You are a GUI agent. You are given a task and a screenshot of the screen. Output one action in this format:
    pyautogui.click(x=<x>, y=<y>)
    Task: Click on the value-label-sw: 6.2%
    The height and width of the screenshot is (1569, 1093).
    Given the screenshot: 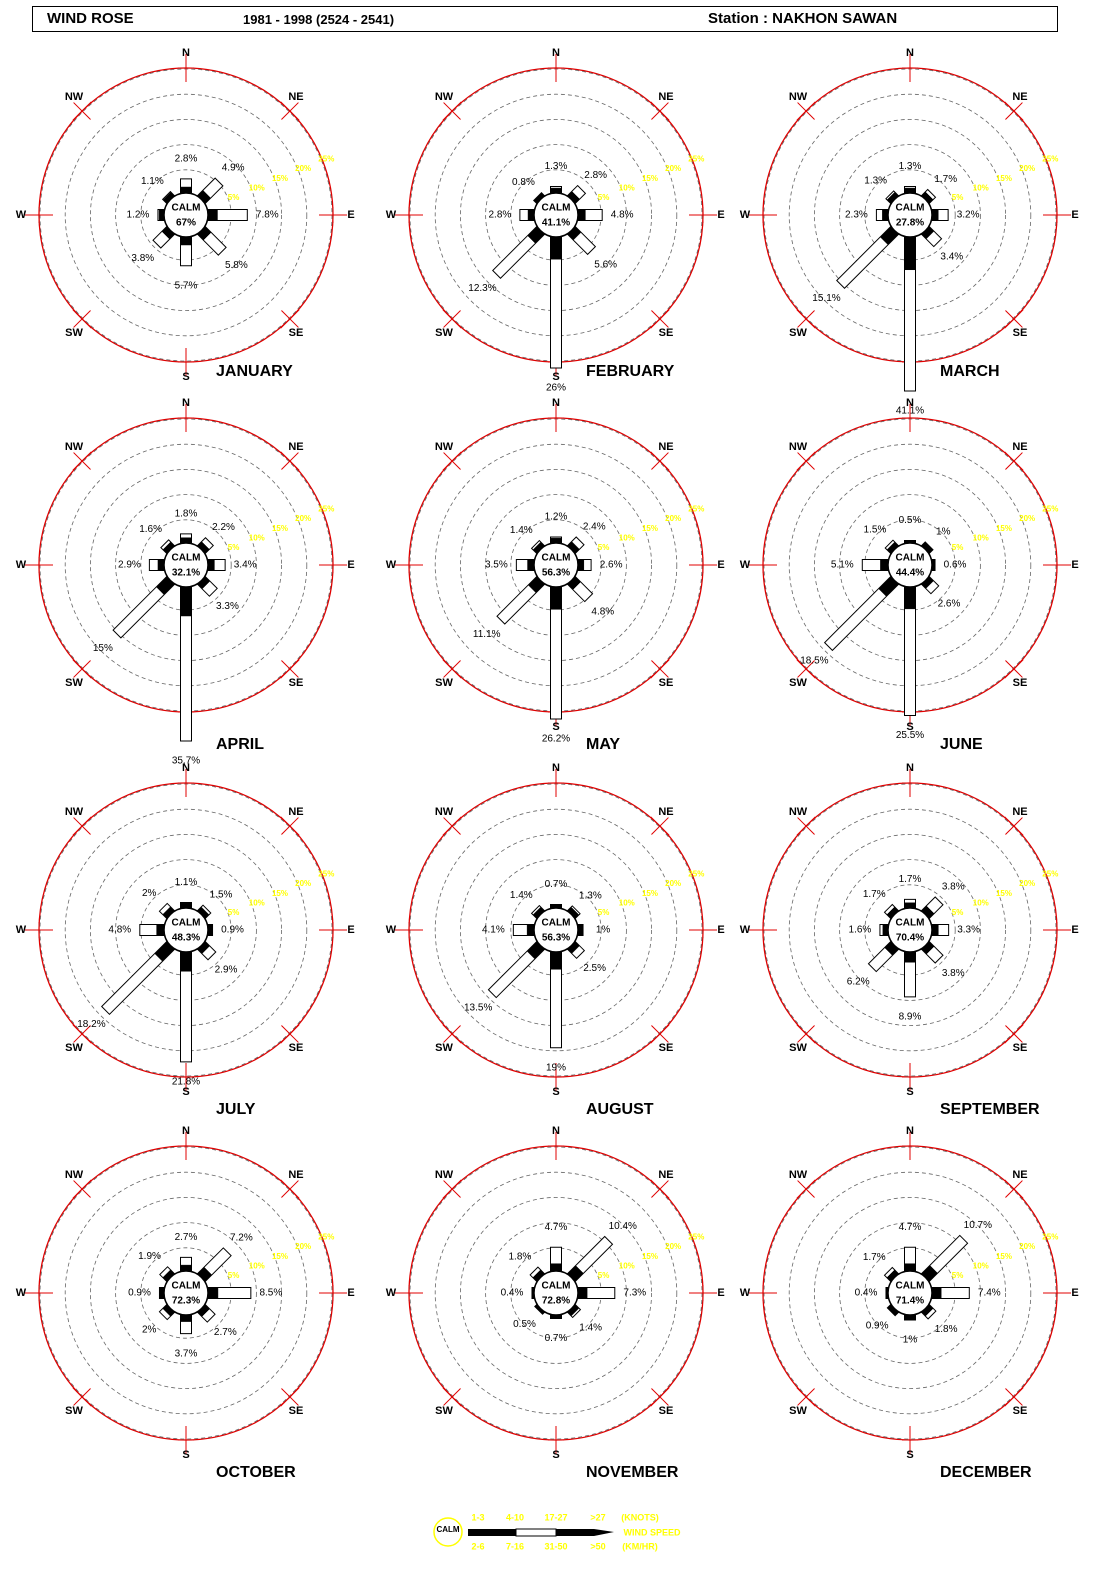 What is the action you would take?
    pyautogui.click(x=858, y=981)
    